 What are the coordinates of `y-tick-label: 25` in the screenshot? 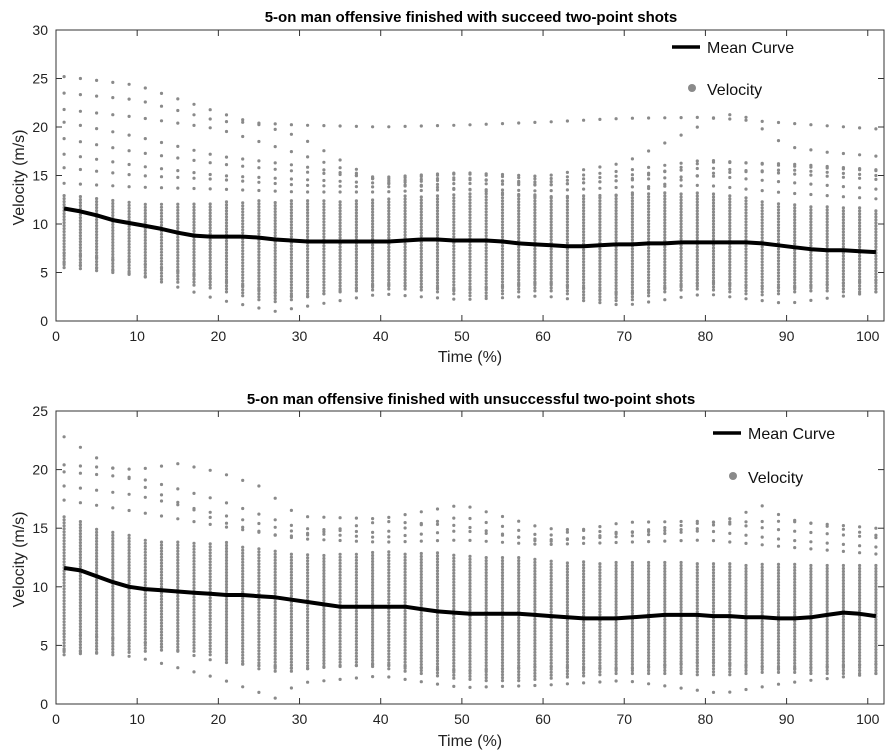 It's located at (40, 411).